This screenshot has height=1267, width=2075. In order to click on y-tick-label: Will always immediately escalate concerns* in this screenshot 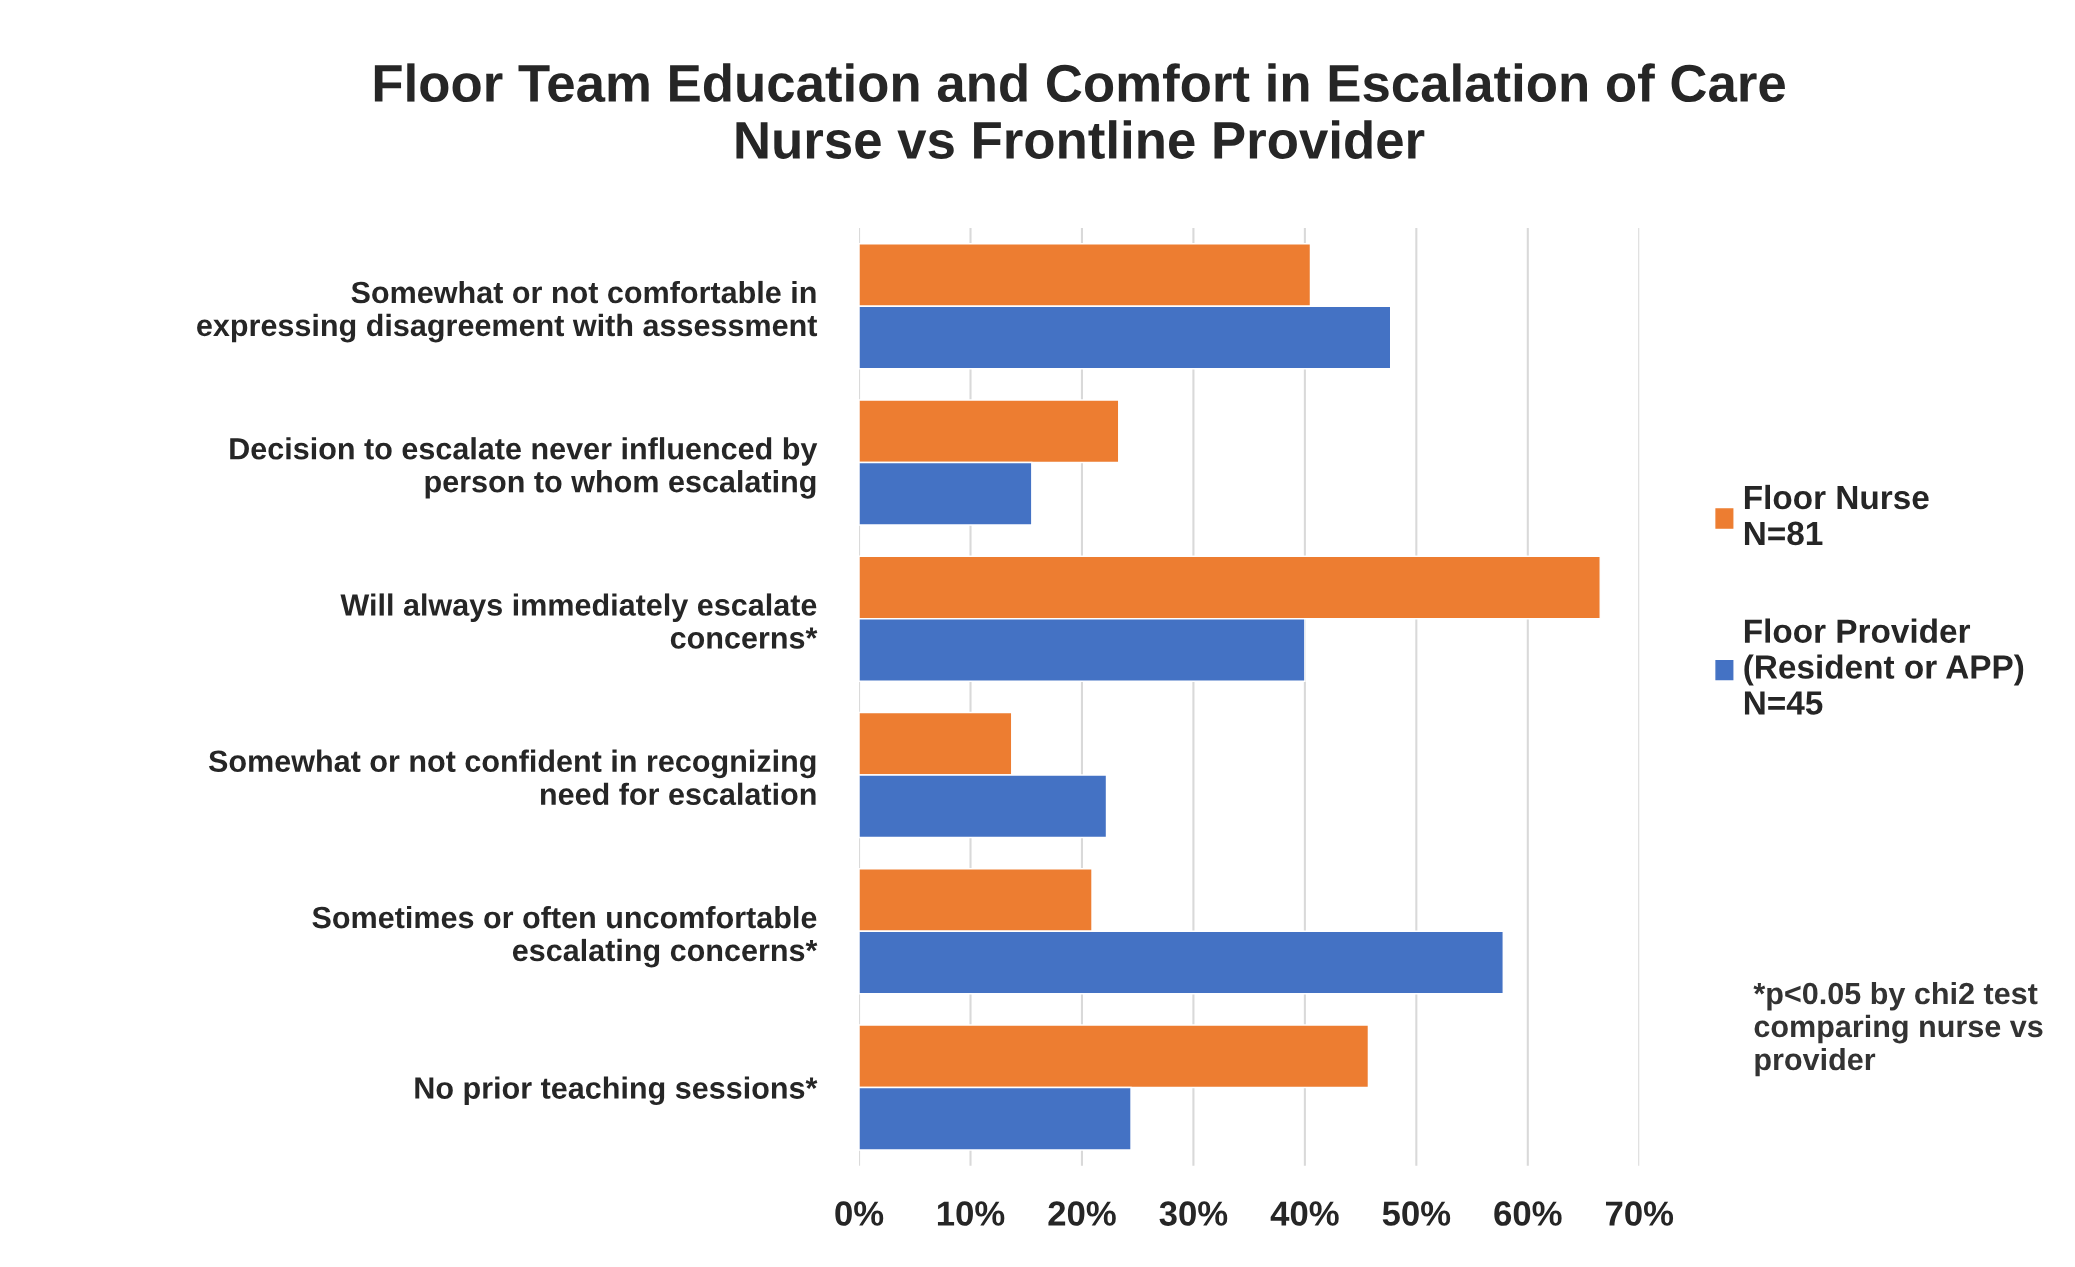, I will do `click(579, 621)`.